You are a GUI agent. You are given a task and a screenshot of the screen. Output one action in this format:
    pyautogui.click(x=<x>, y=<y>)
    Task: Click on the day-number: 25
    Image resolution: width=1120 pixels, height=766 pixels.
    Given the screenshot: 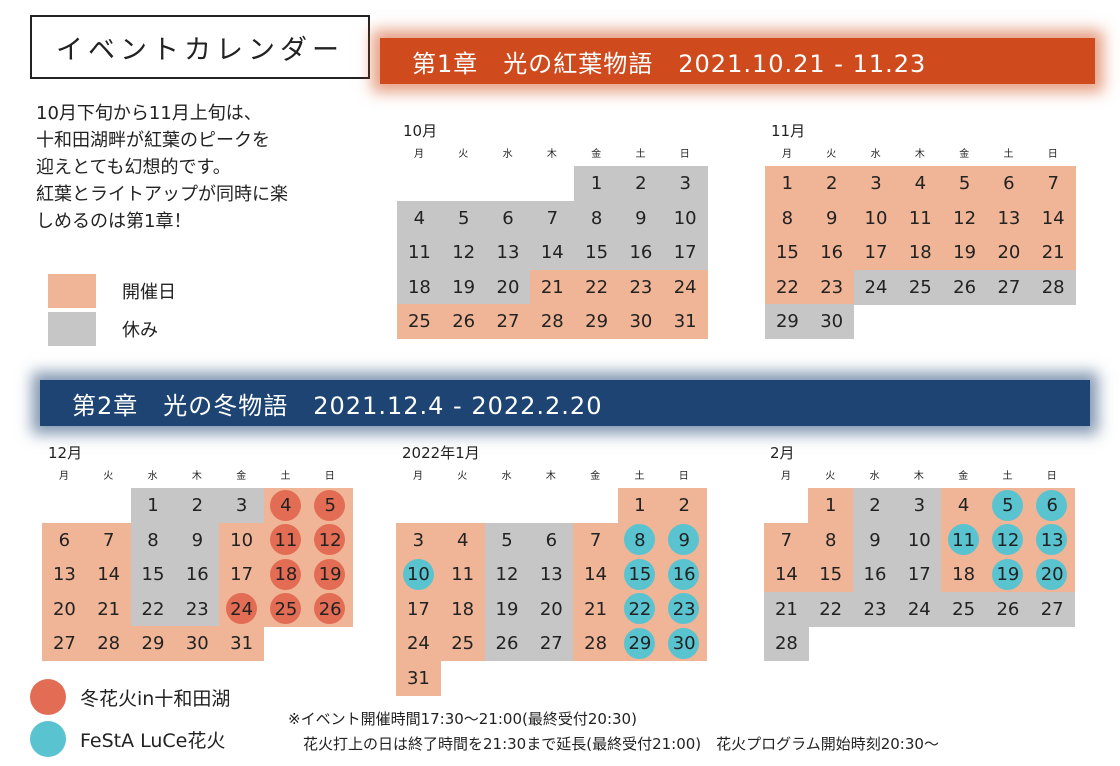 What is the action you would take?
    pyautogui.click(x=964, y=609)
    